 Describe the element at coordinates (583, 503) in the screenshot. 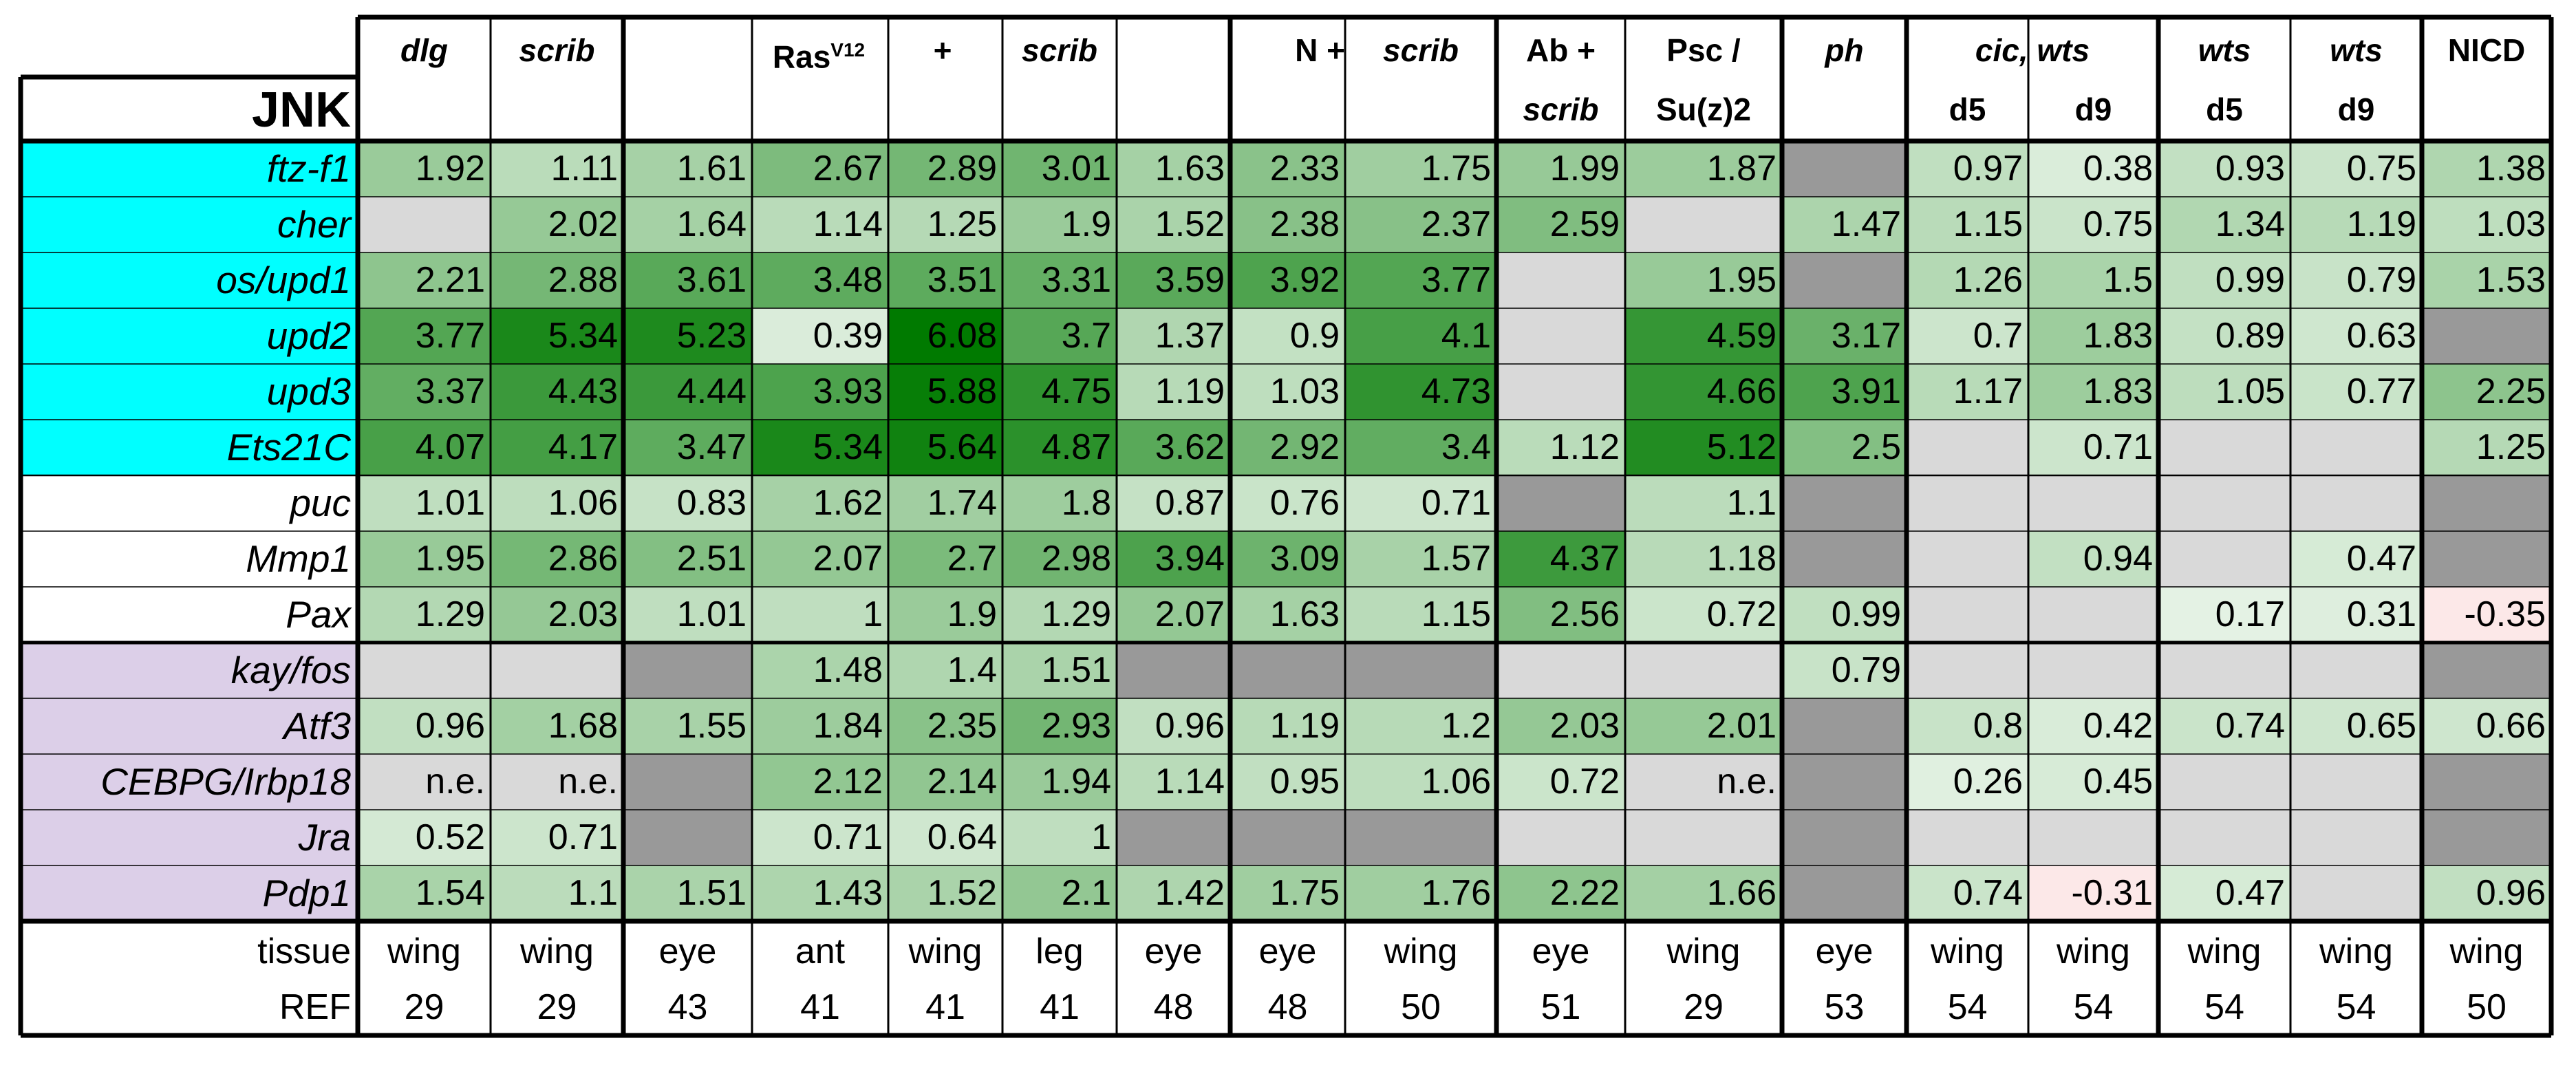

I see `cell-value: 1.06` at that location.